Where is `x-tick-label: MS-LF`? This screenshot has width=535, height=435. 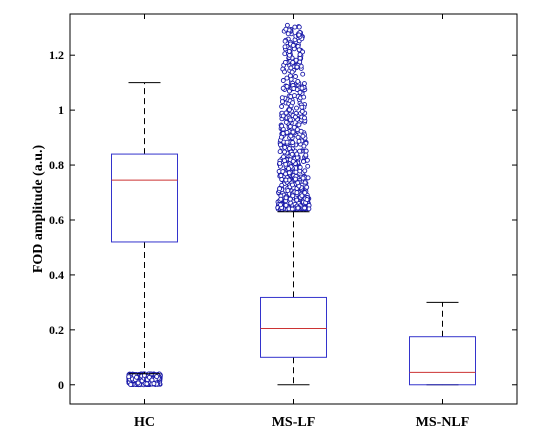
x-tick-label: MS-LF is located at coordinates (294, 422).